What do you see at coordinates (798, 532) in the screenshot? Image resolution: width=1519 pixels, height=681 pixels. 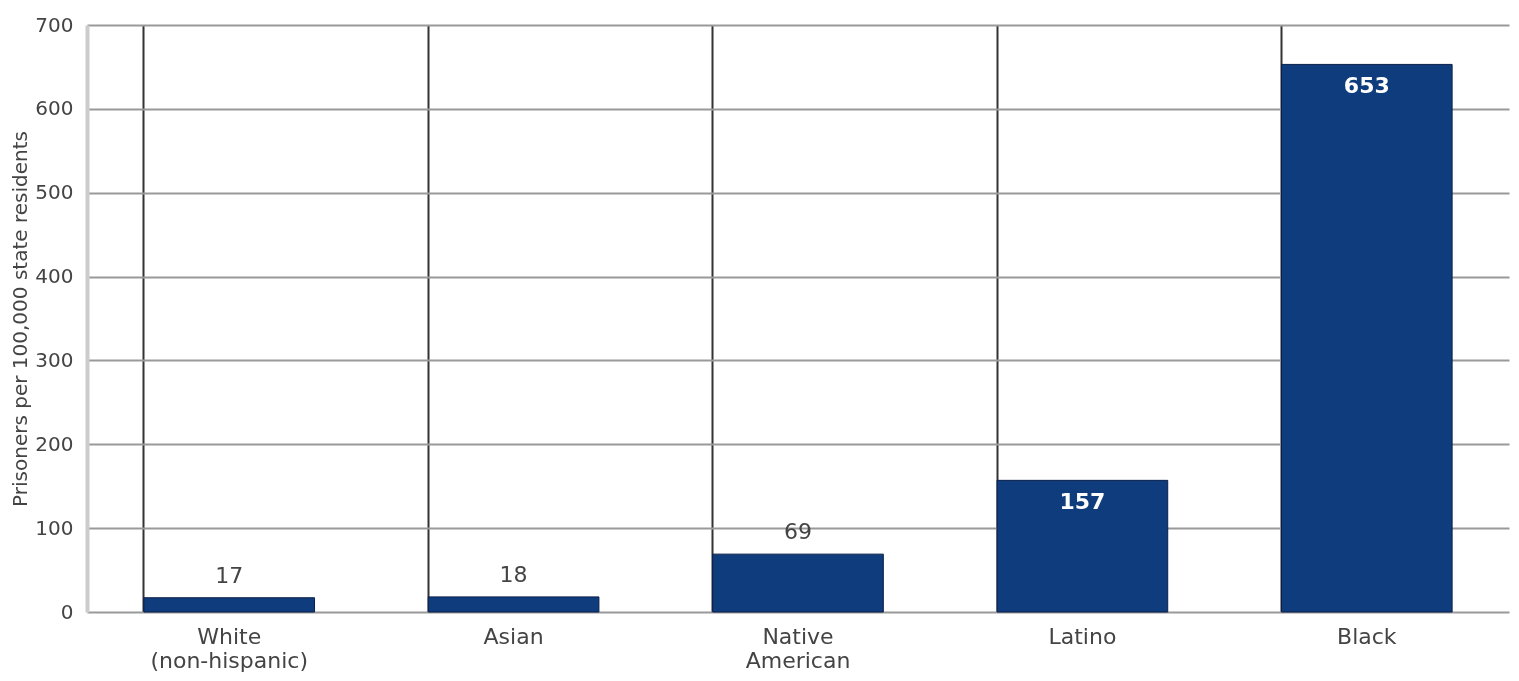 I see `data-label: 69` at bounding box center [798, 532].